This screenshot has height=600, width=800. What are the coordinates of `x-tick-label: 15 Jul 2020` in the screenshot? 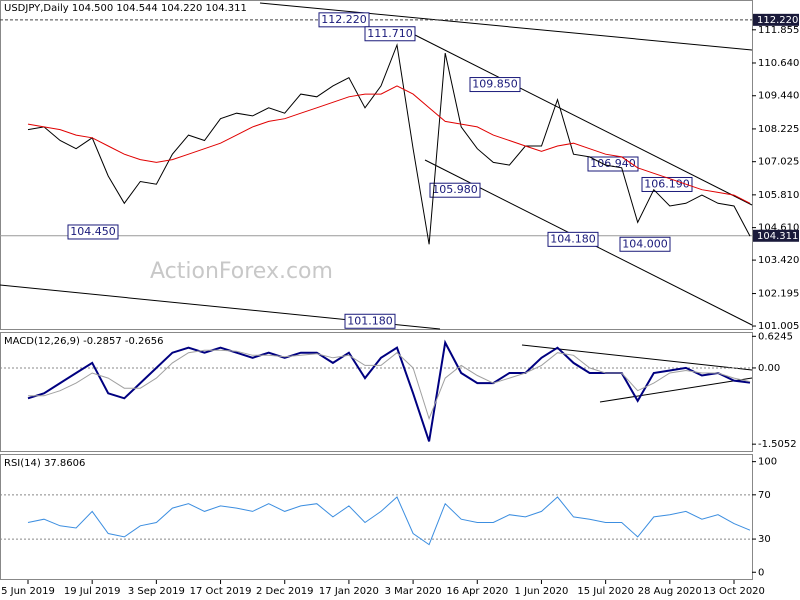 It's located at (605, 591).